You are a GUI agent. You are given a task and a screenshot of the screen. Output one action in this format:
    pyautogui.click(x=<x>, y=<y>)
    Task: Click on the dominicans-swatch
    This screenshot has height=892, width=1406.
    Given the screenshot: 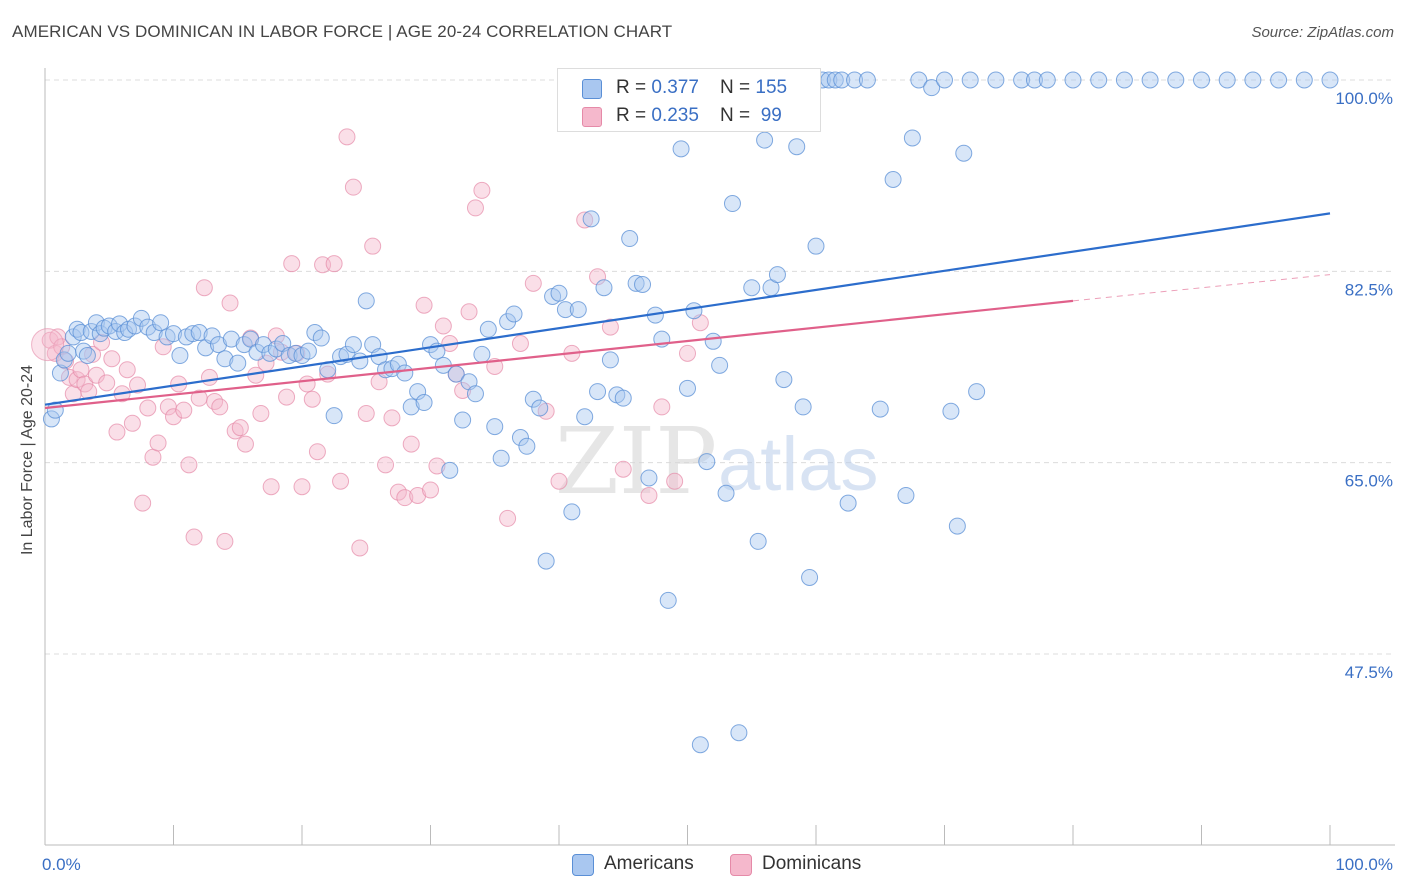 What is the action you would take?
    pyautogui.click(x=592, y=117)
    